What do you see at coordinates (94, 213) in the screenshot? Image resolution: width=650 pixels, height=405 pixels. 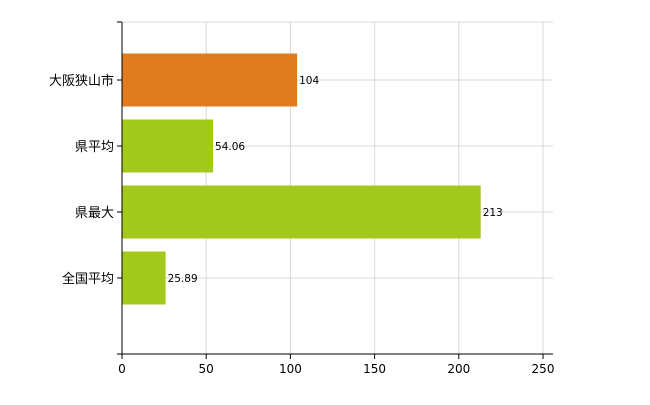 I see `y-tick-label-2: 県最大` at bounding box center [94, 213].